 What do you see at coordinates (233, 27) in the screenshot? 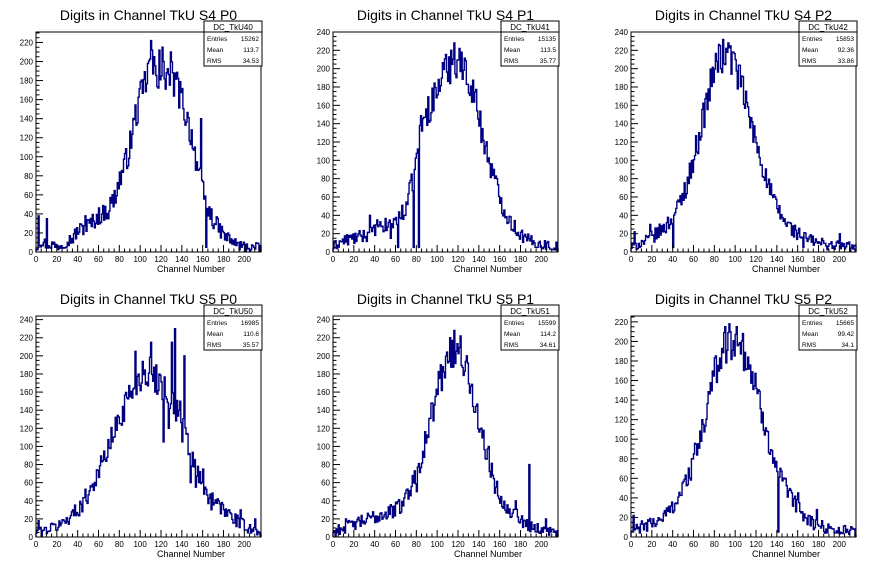
I see `stats-name: DC_TkU40` at bounding box center [233, 27].